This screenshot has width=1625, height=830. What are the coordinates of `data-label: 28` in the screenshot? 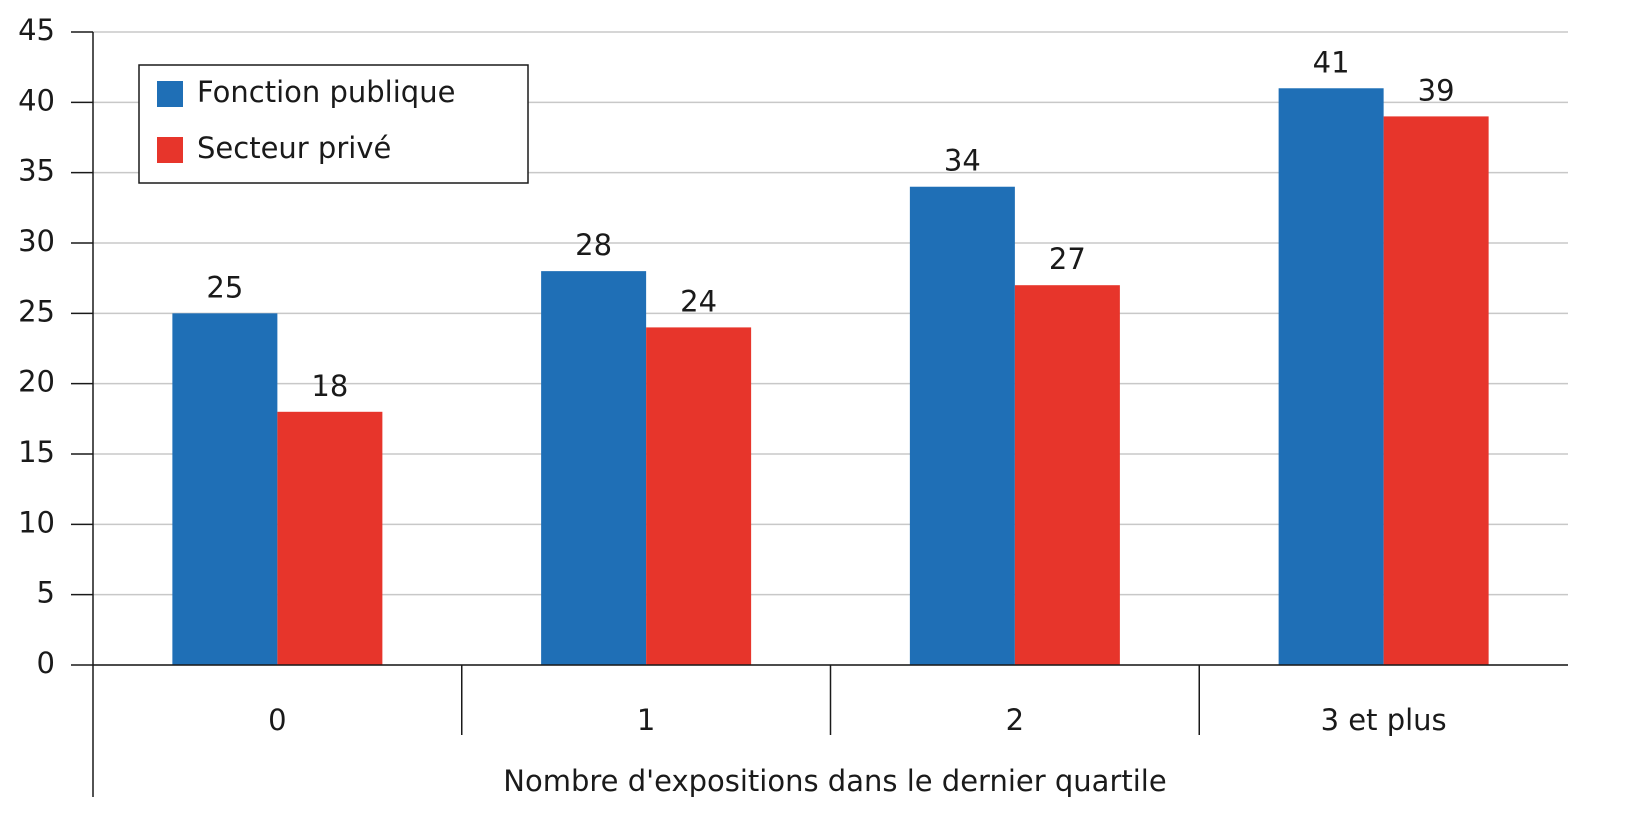 It's located at (593, 245).